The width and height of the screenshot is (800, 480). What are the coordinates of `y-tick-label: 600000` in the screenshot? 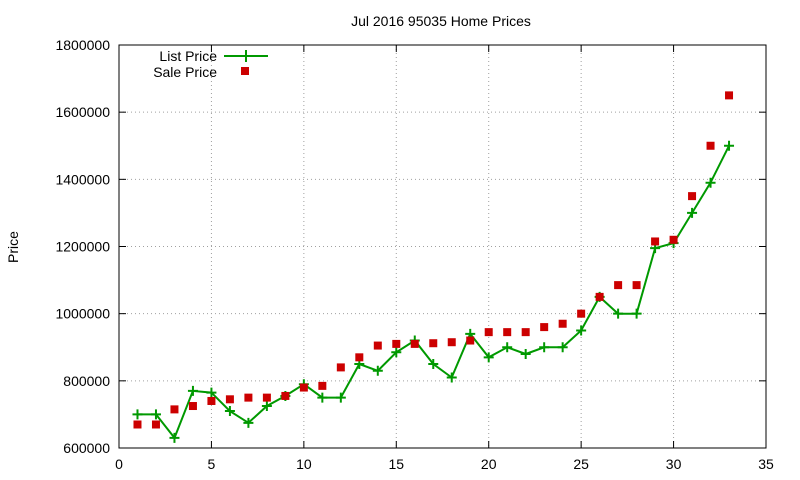 It's located at (86, 448).